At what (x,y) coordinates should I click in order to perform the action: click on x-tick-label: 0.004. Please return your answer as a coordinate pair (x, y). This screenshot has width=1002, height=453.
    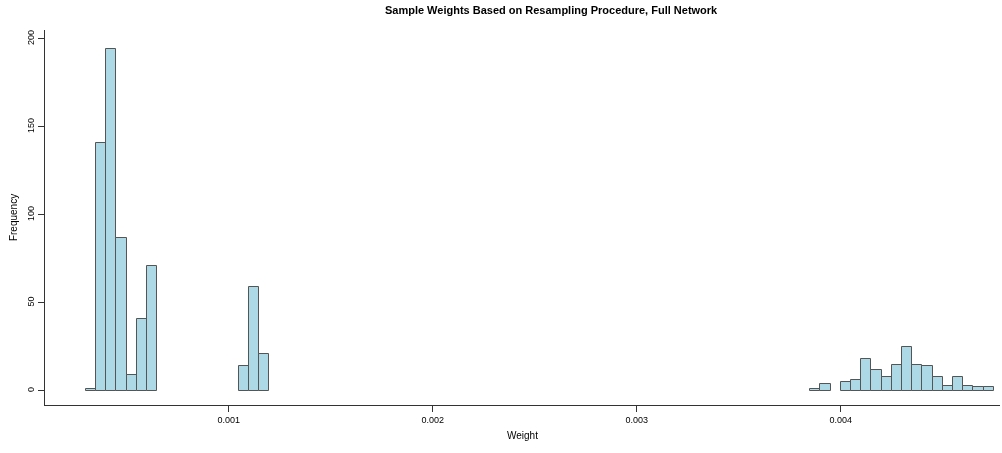
    Looking at the image, I should click on (841, 419).